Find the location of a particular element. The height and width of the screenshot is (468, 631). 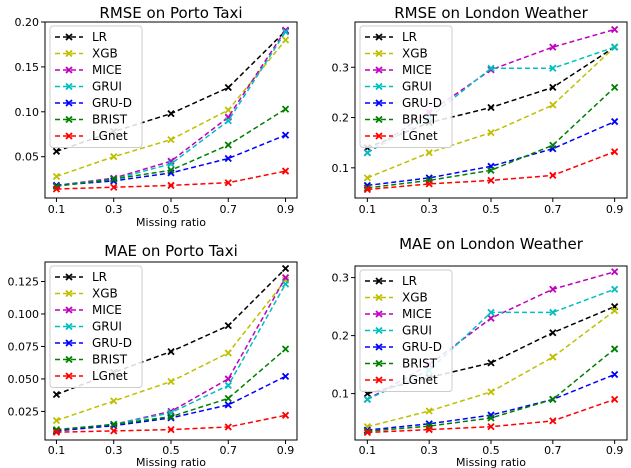

legend-entry-xgb: XGB is located at coordinates (86, 54).